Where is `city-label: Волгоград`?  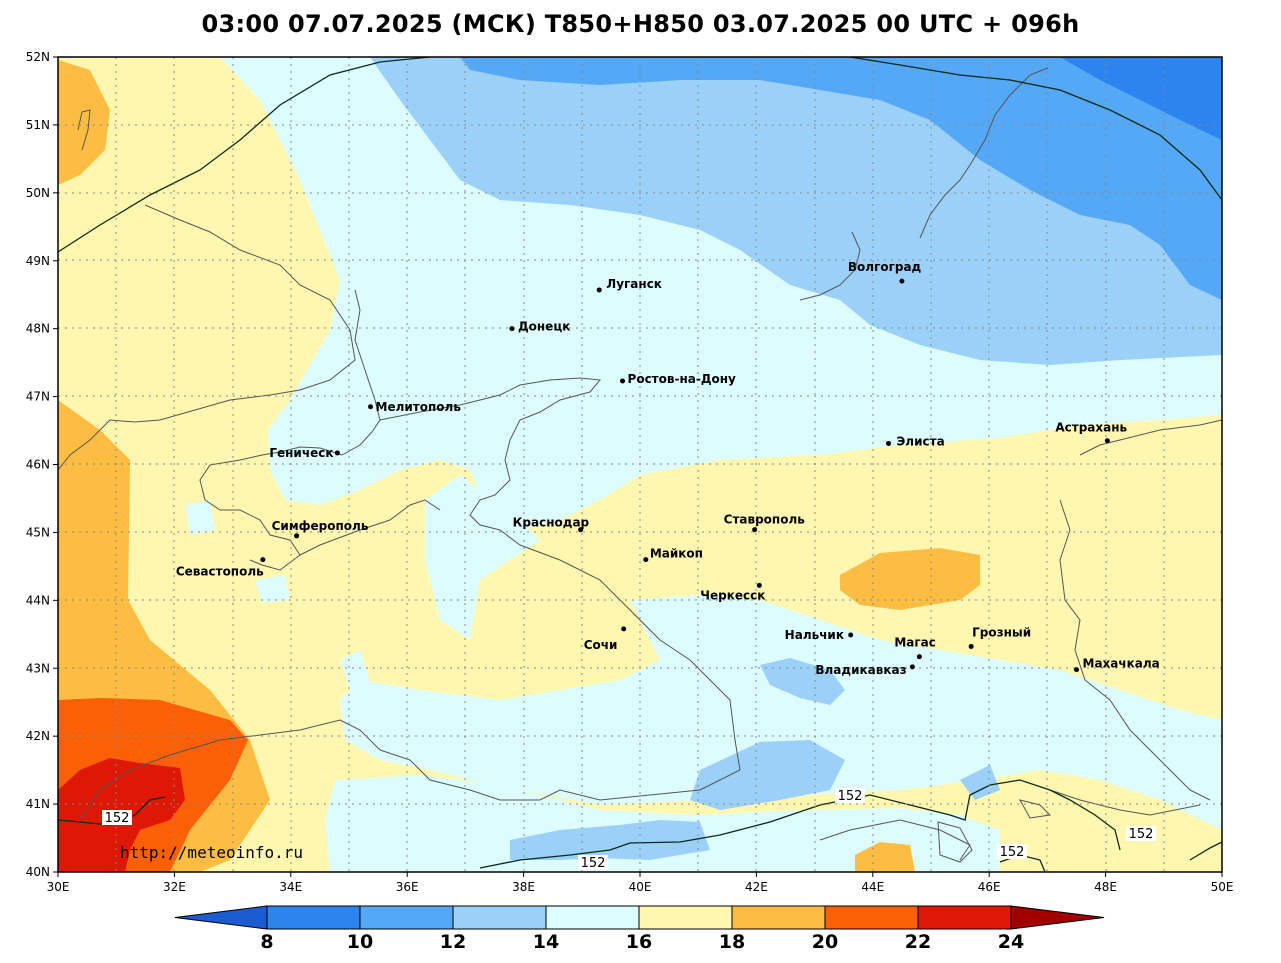 city-label: Волгоград is located at coordinates (885, 267).